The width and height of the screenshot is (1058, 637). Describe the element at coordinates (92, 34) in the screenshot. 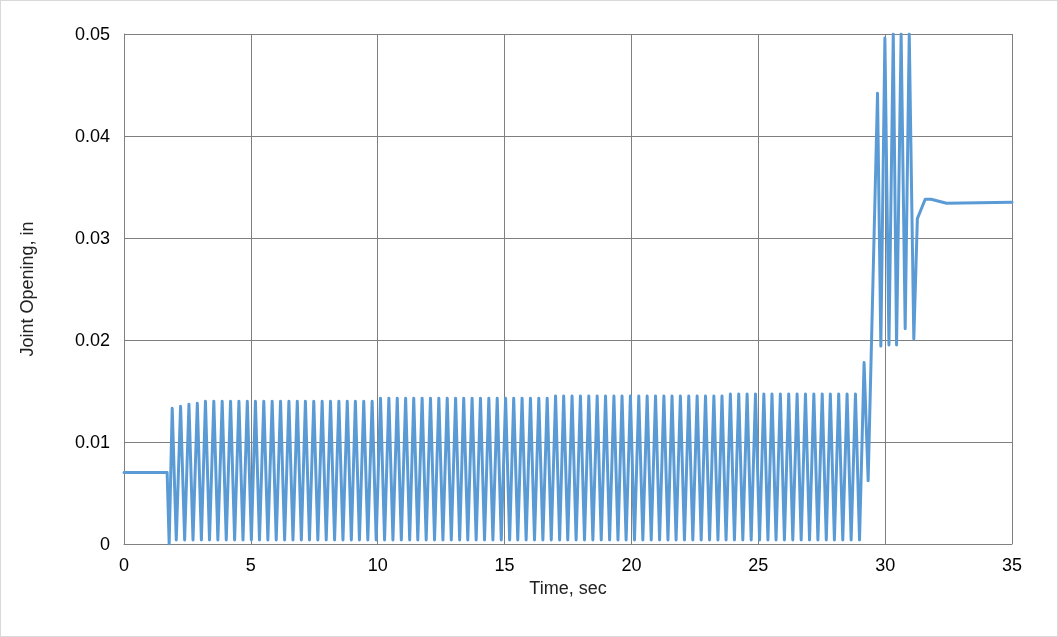

I see `y-tick-label: 0.05` at that location.